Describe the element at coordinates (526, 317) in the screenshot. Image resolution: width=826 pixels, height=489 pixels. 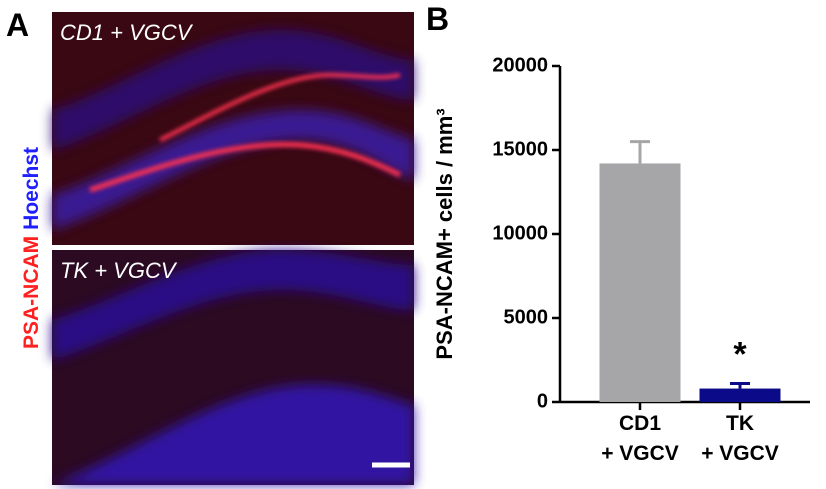
I see `y-tick-label: 5000` at that location.